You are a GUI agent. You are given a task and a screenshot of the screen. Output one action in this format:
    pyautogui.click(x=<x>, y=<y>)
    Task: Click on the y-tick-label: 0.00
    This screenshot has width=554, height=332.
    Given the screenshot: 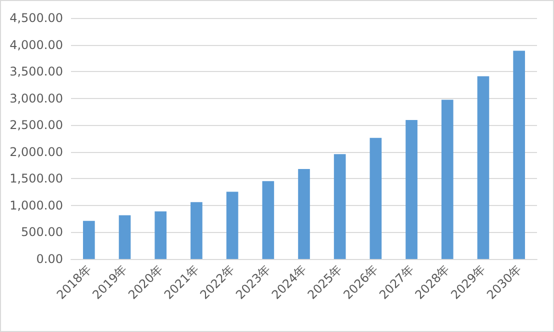 What is the action you would take?
    pyautogui.click(x=49, y=259)
    